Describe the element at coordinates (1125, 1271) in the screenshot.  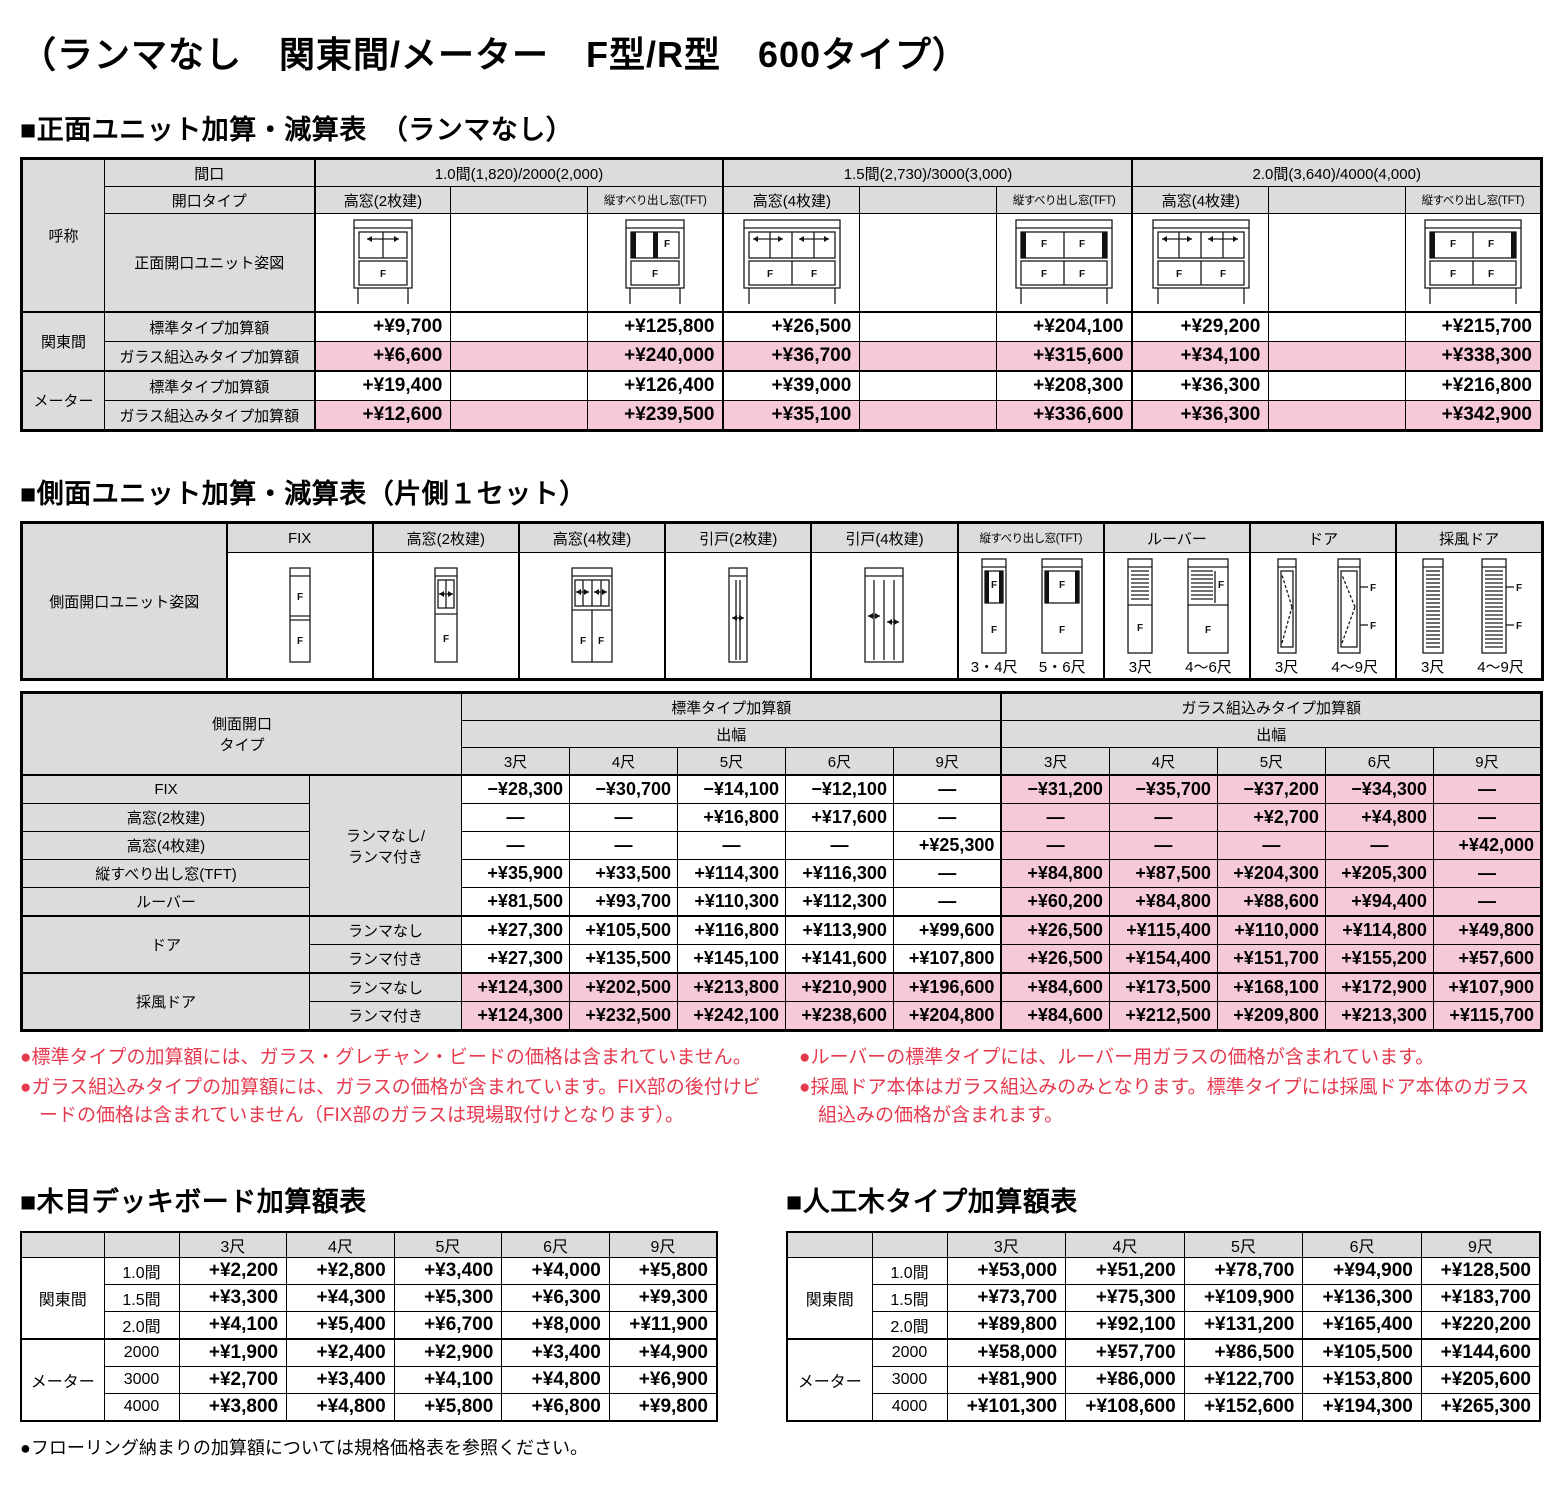
I see `price-cell: +¥51,200` at that location.